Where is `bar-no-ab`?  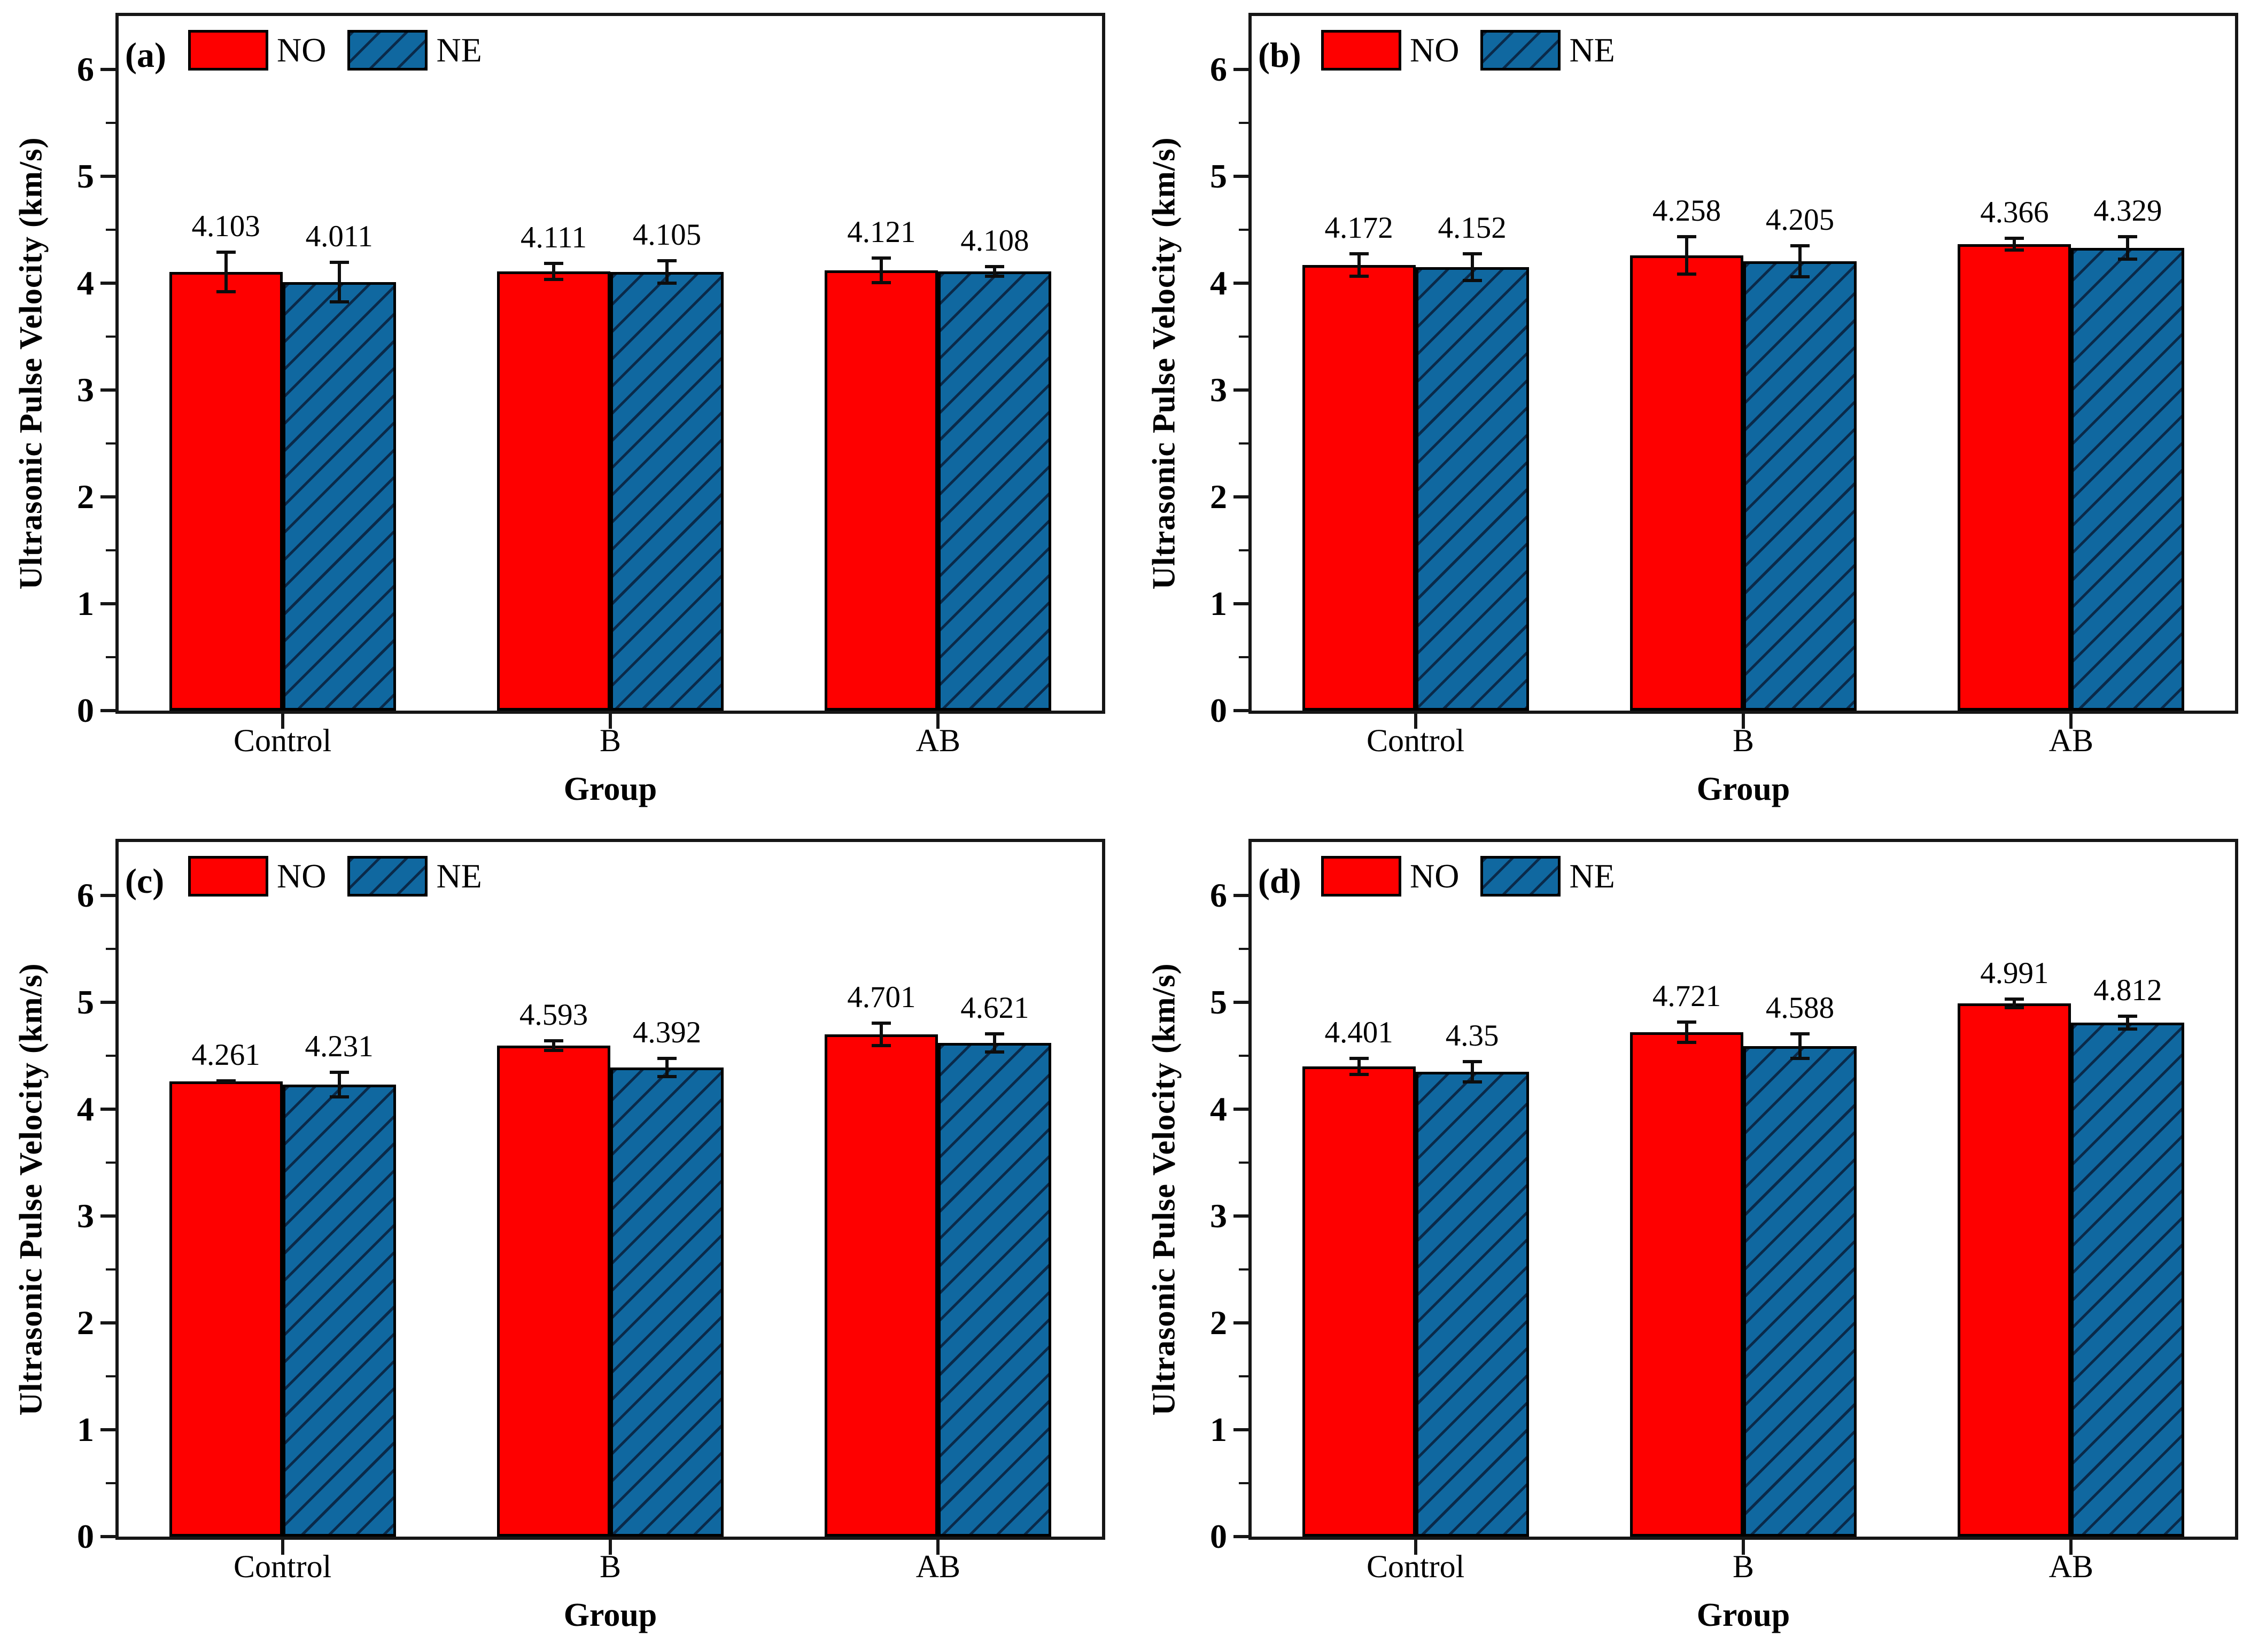 bar-no-ab is located at coordinates (2014, 478).